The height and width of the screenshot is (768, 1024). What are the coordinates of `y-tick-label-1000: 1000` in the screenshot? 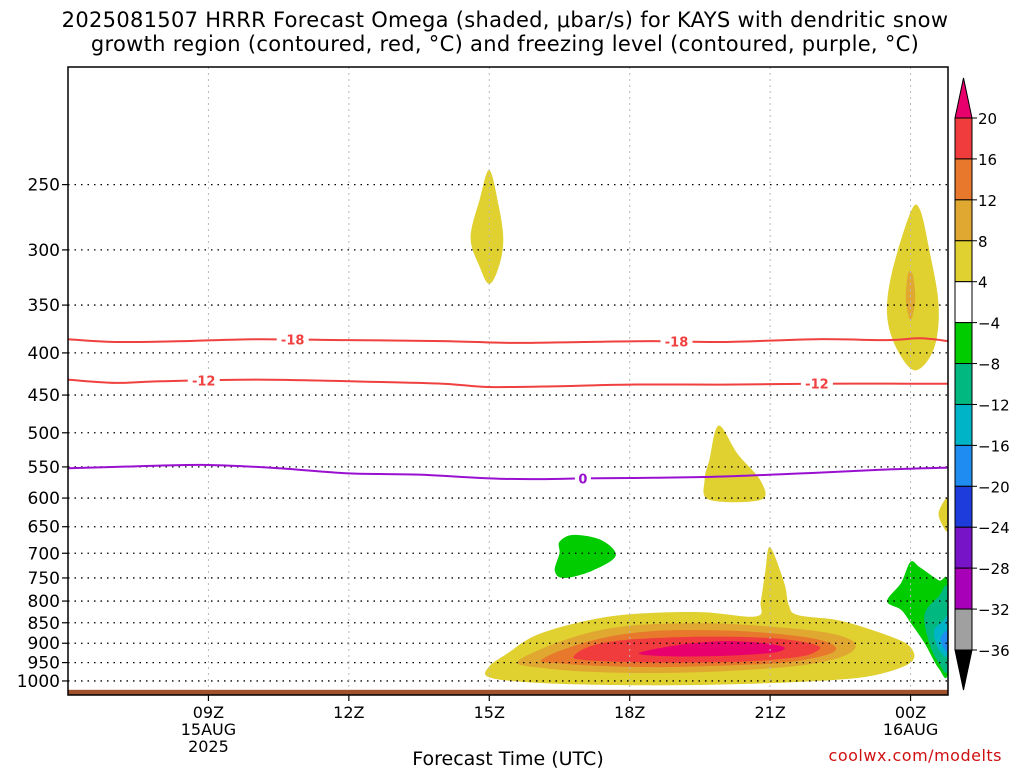 It's located at (38, 682).